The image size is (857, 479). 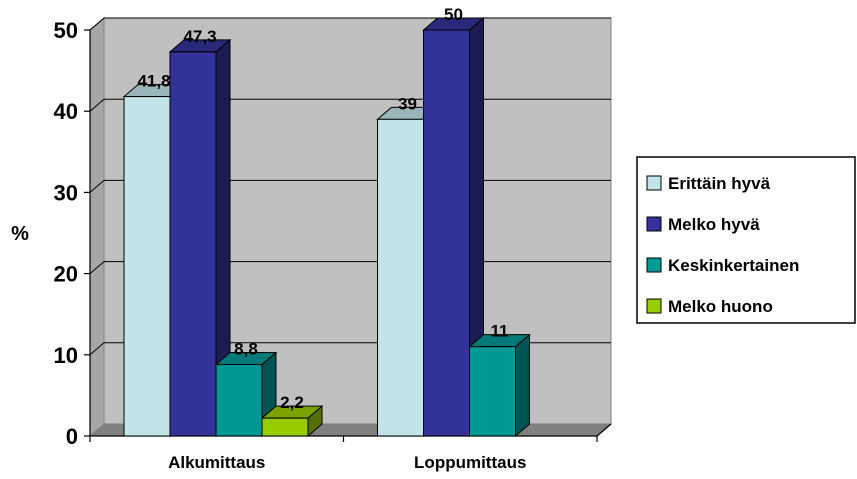 What do you see at coordinates (522, 385) in the screenshot?
I see `bar-side` at bounding box center [522, 385].